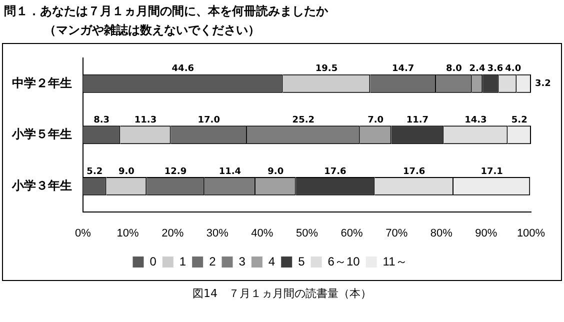  What do you see at coordinates (326, 69) in the screenshot?
I see `data-label: 19.5` at bounding box center [326, 69].